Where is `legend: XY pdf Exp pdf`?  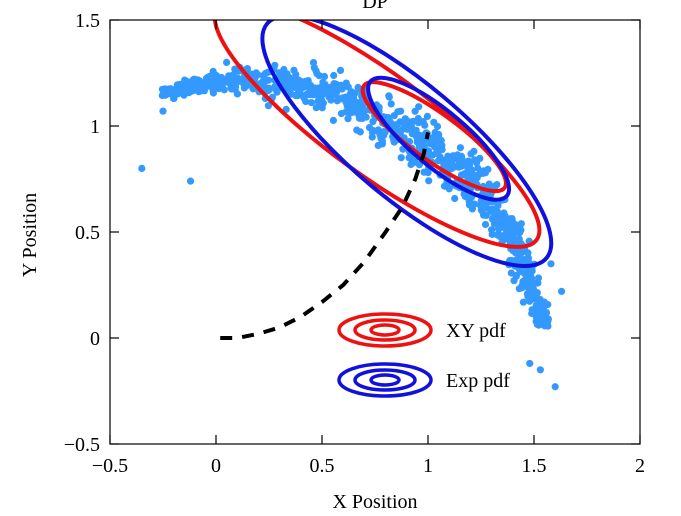 legend: XY pdf Exp pdf is located at coordinates (423, 355).